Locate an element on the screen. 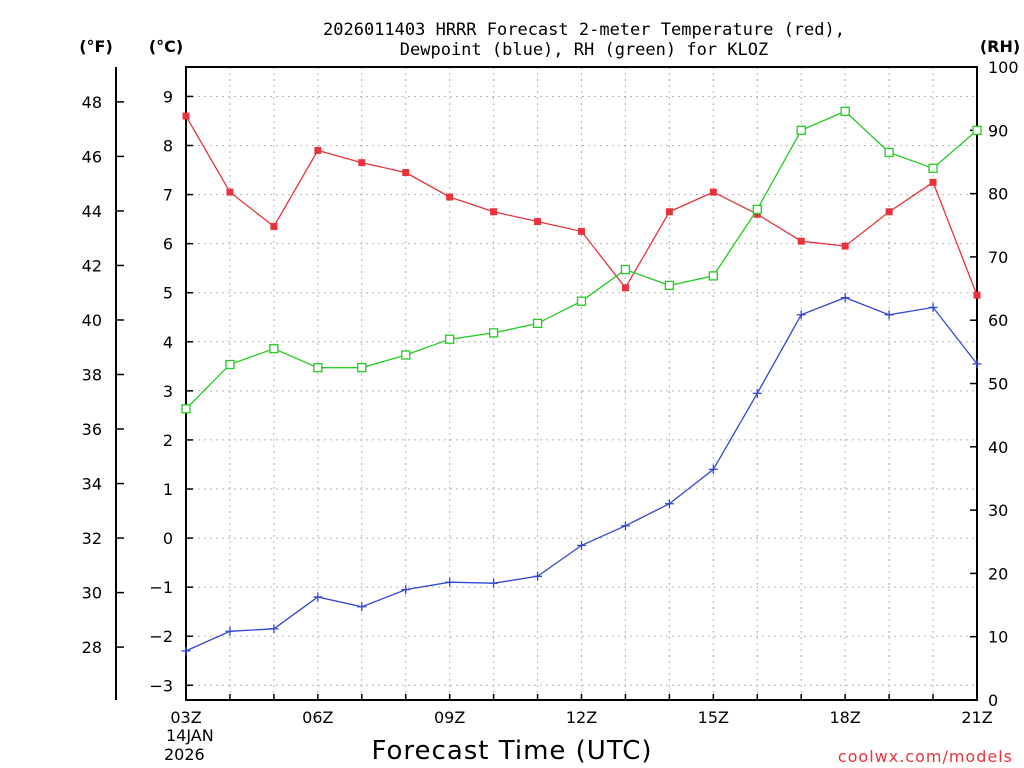 The image size is (1024, 768). celsius-tick-label: −1 is located at coordinates (161, 587).